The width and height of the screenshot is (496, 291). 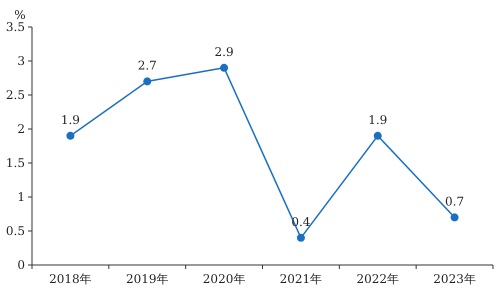 I want to click on y-tick-label: 2, so click(x=21, y=129).